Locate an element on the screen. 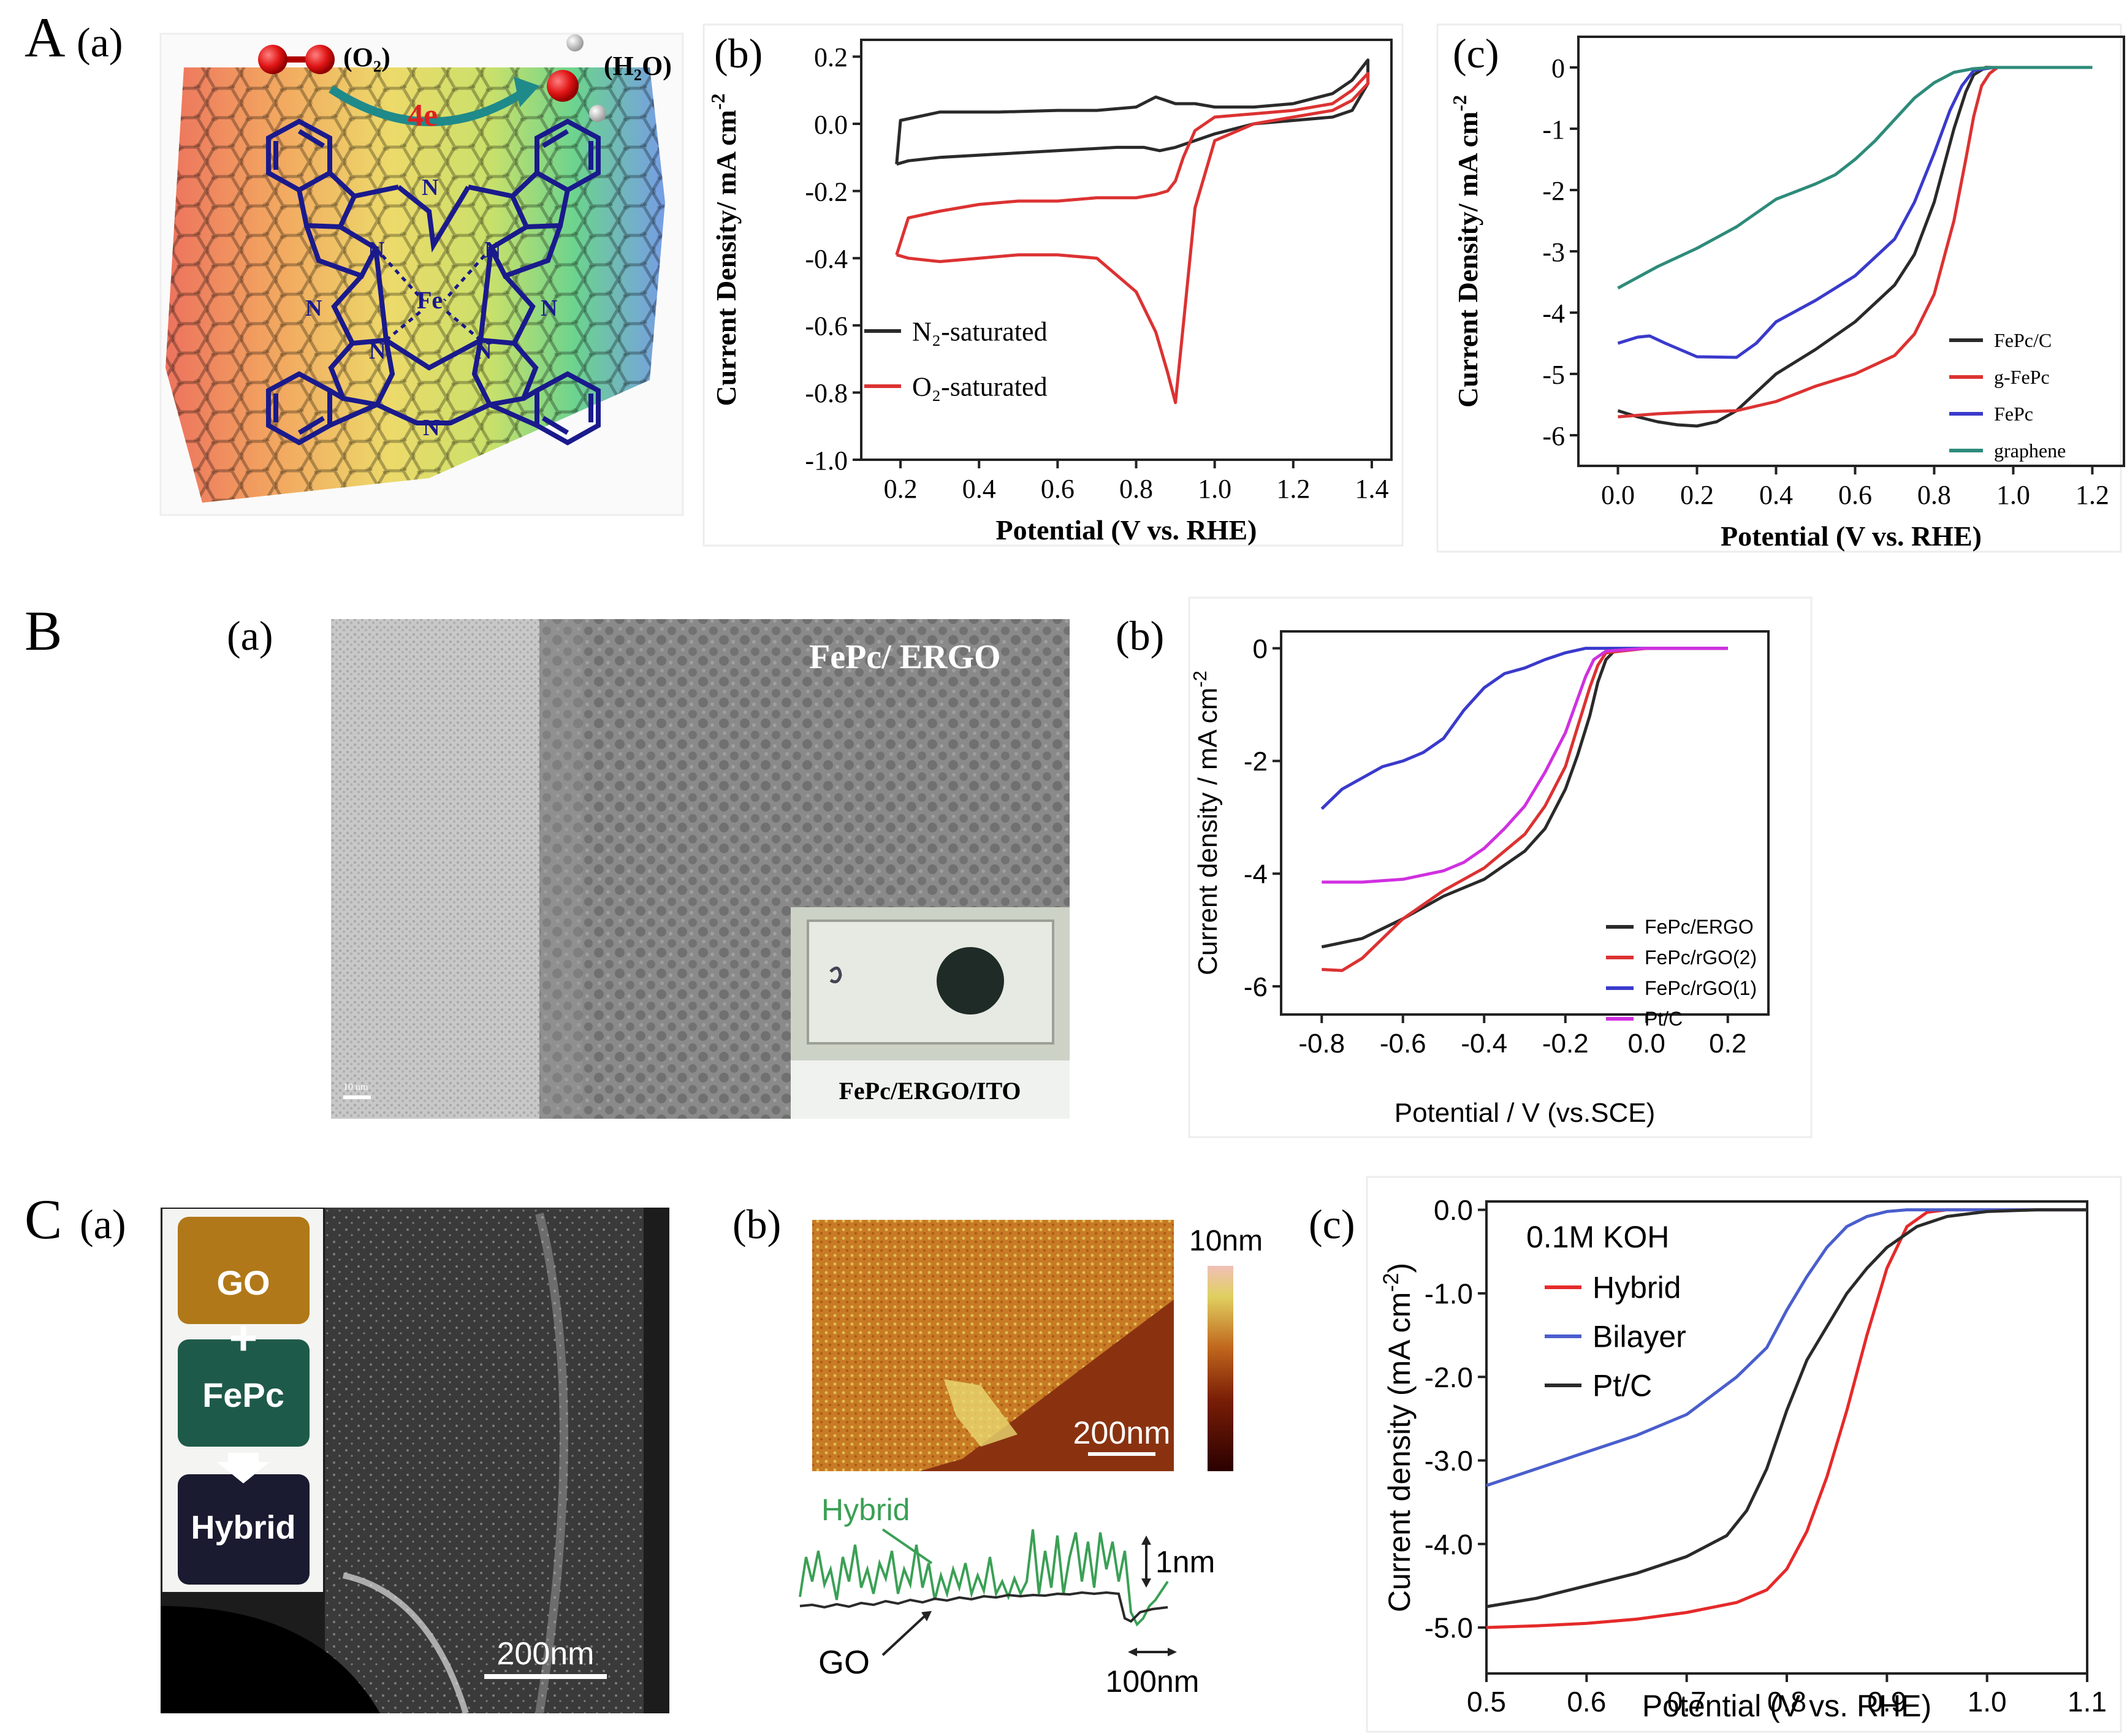 This screenshot has height=1736, width=2127. x-tick-label: 1.2 is located at coordinates (2092, 495).